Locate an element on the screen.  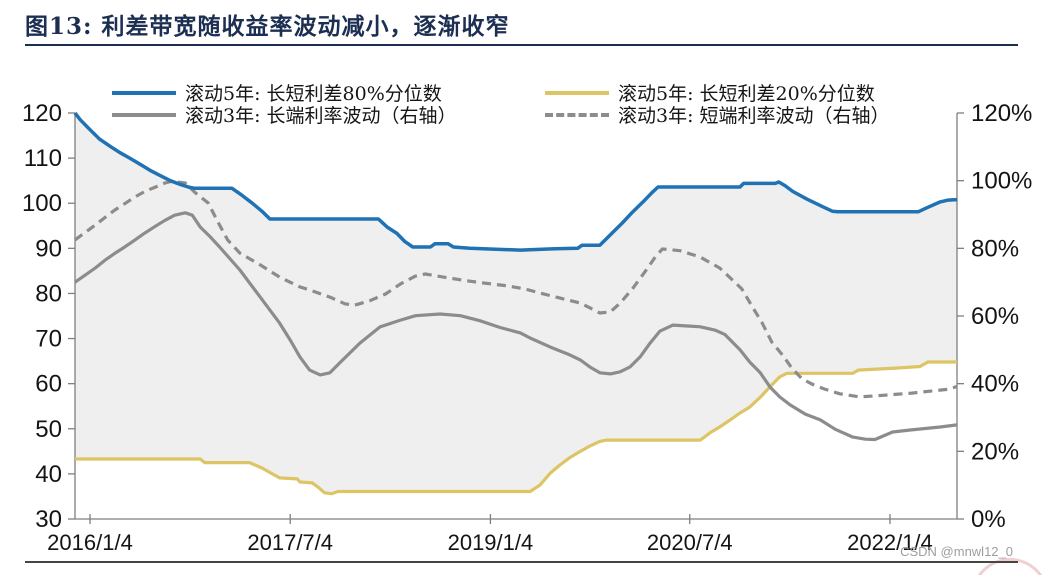
legend-label-spread-80pct: 滚动5年: 长短利差80%分位数 is located at coordinates (313, 94).